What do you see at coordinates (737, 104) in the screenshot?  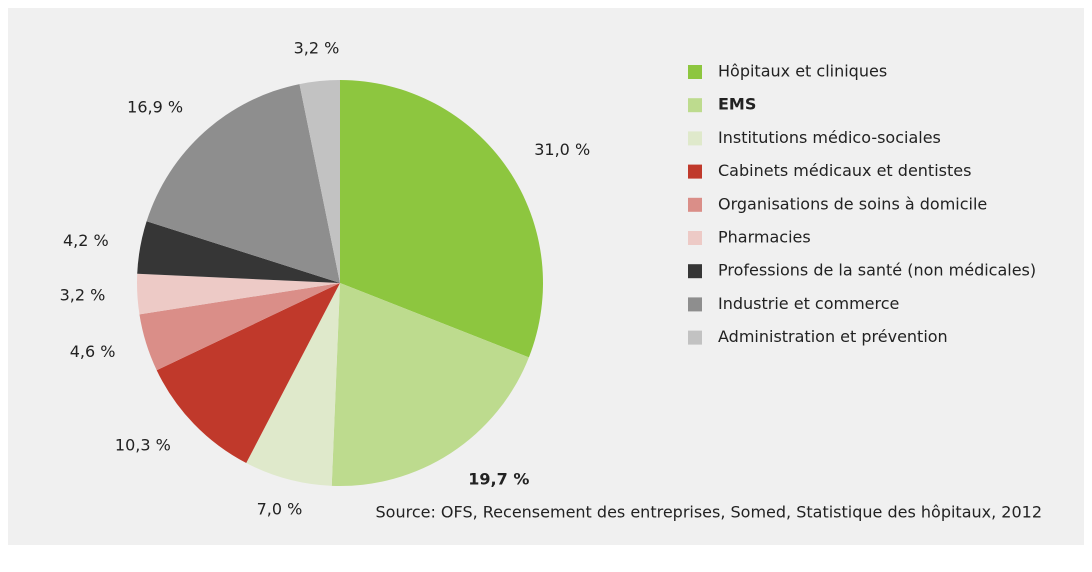 I see `legend-label: EMS` at bounding box center [737, 104].